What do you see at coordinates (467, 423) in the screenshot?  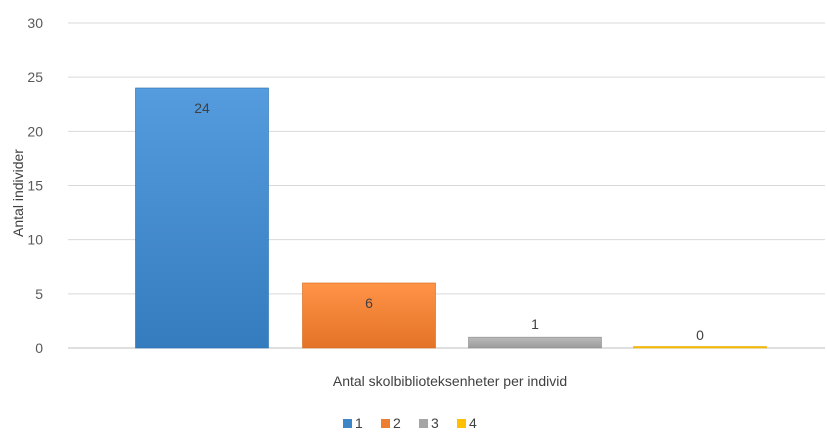 I see `legend-item-4: 4` at bounding box center [467, 423].